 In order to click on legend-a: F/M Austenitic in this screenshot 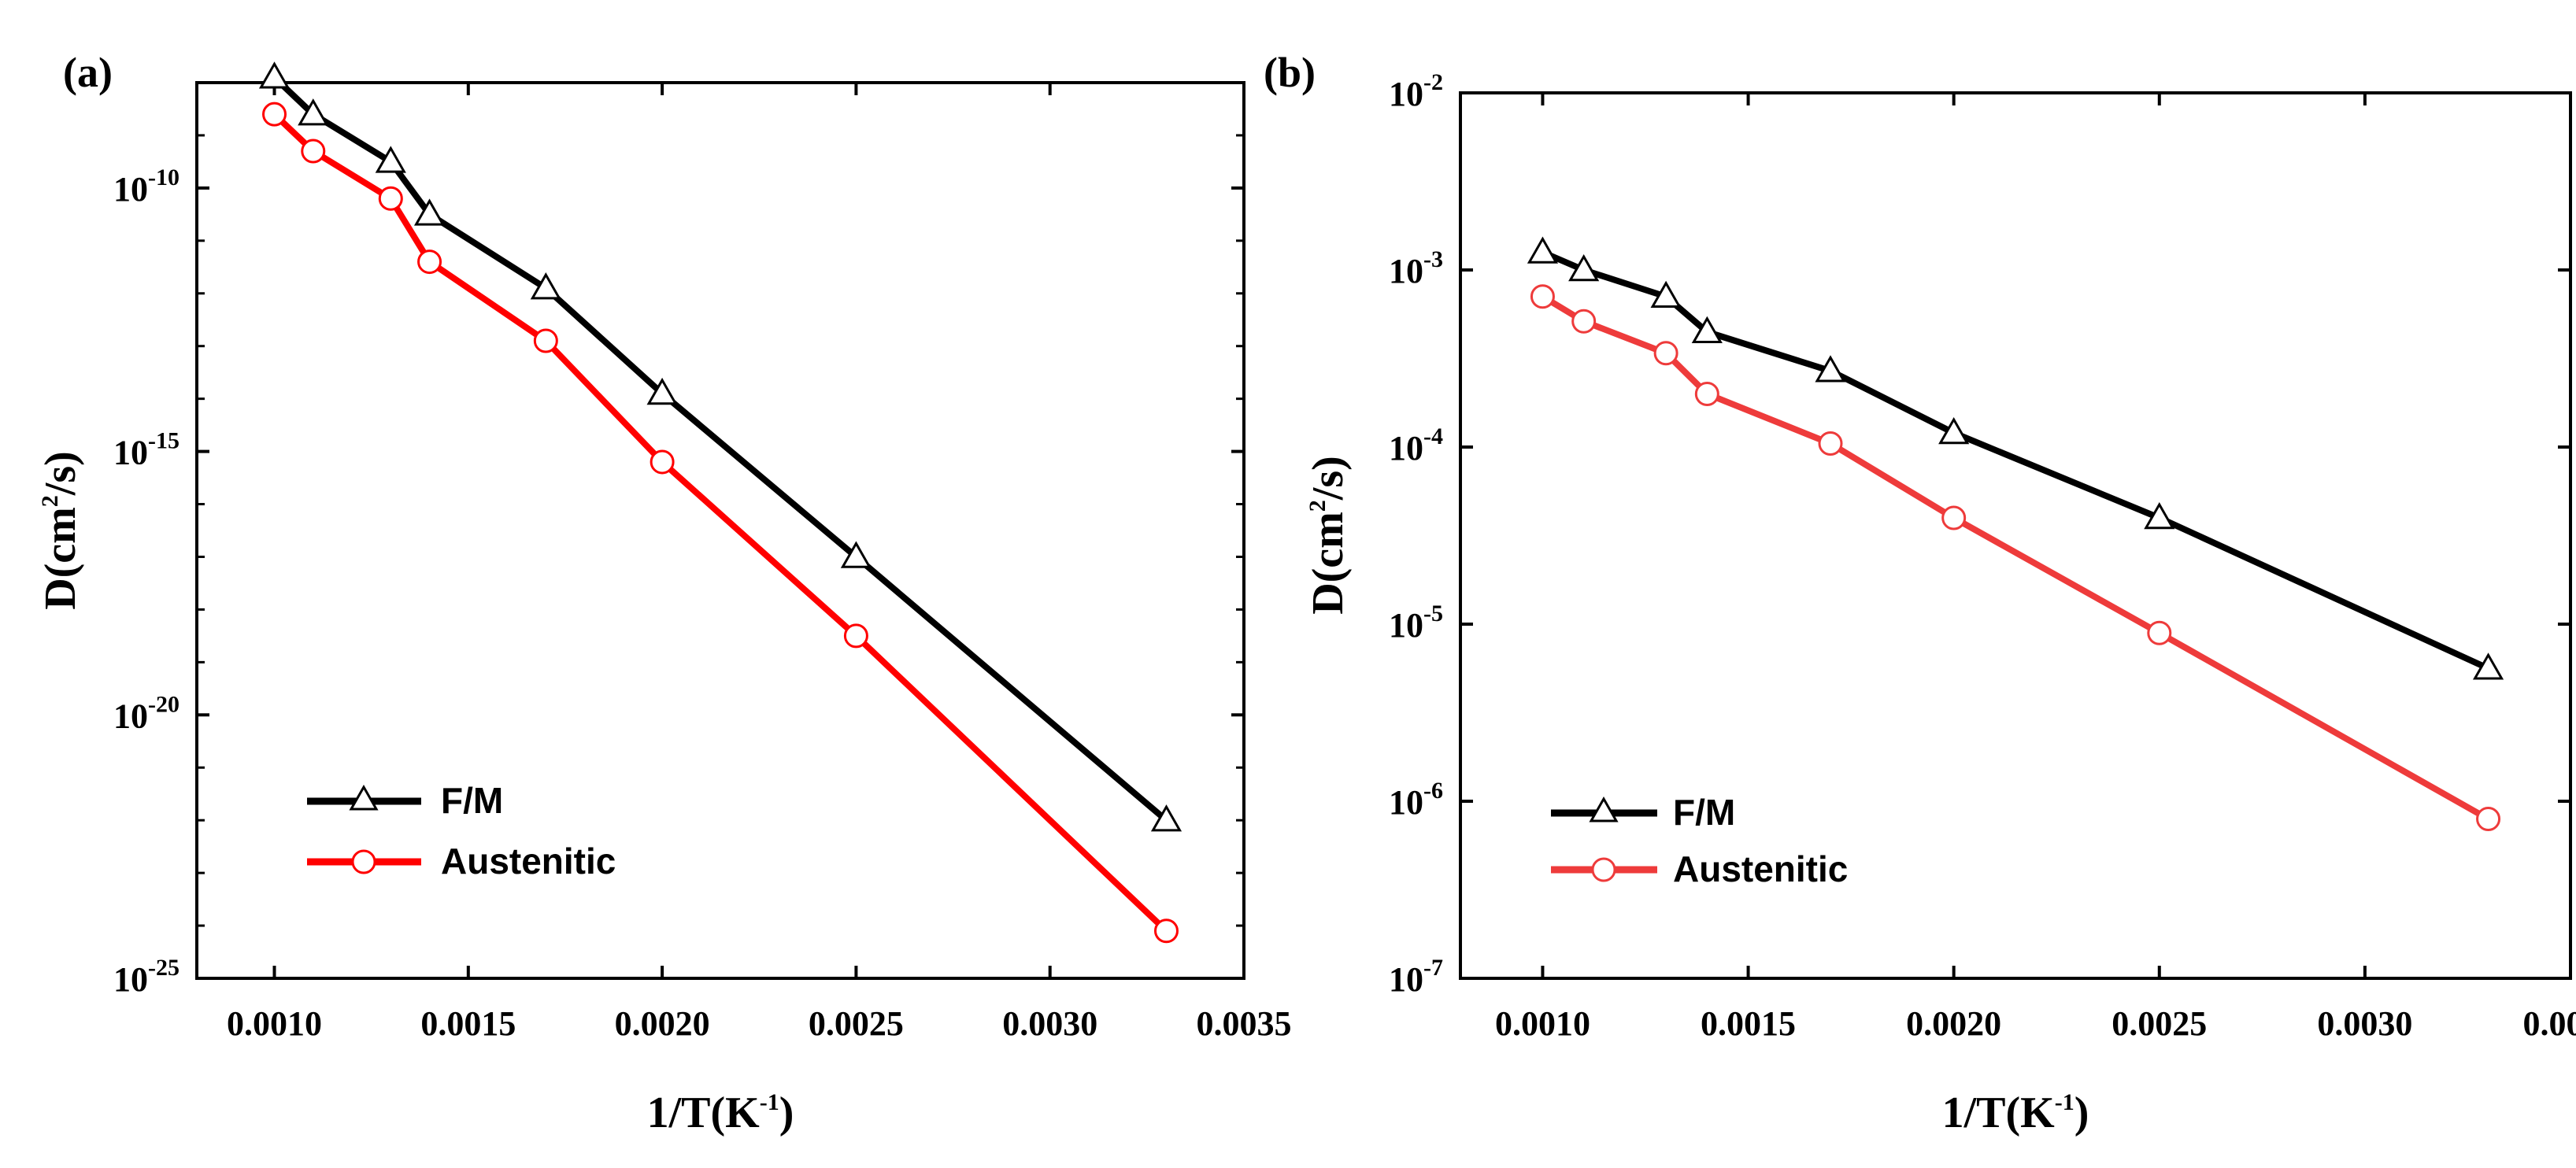, I will do `click(461, 831)`.